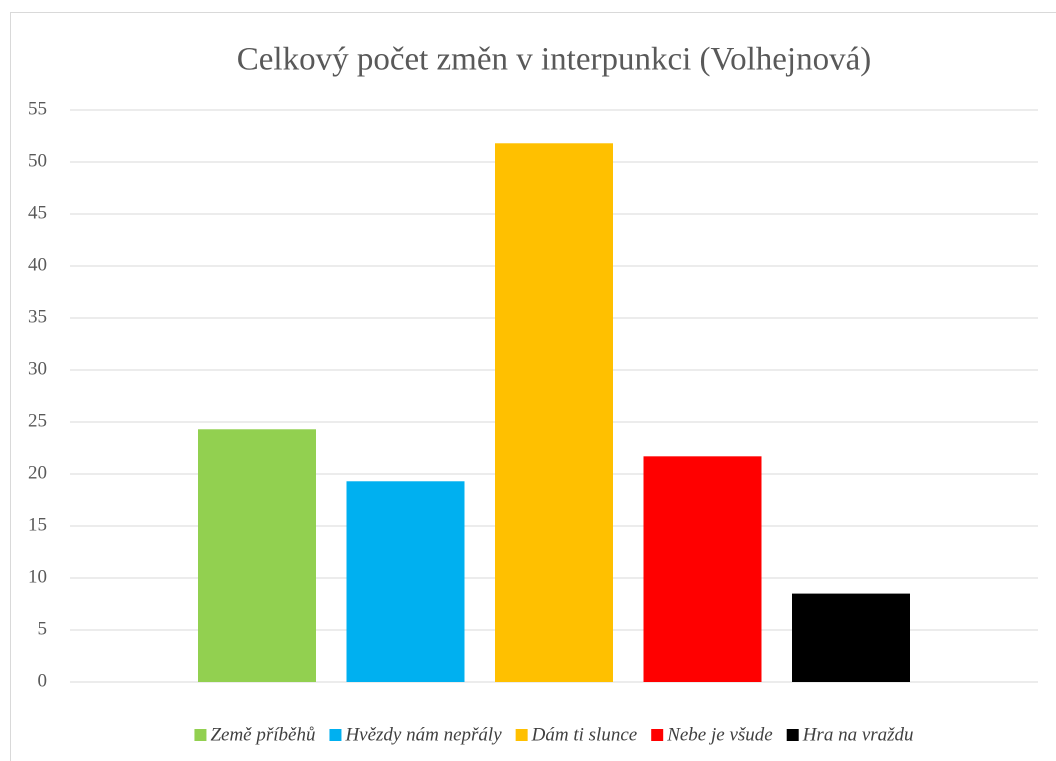  What do you see at coordinates (37, 160) in the screenshot?
I see `y-tick-label: 50` at bounding box center [37, 160].